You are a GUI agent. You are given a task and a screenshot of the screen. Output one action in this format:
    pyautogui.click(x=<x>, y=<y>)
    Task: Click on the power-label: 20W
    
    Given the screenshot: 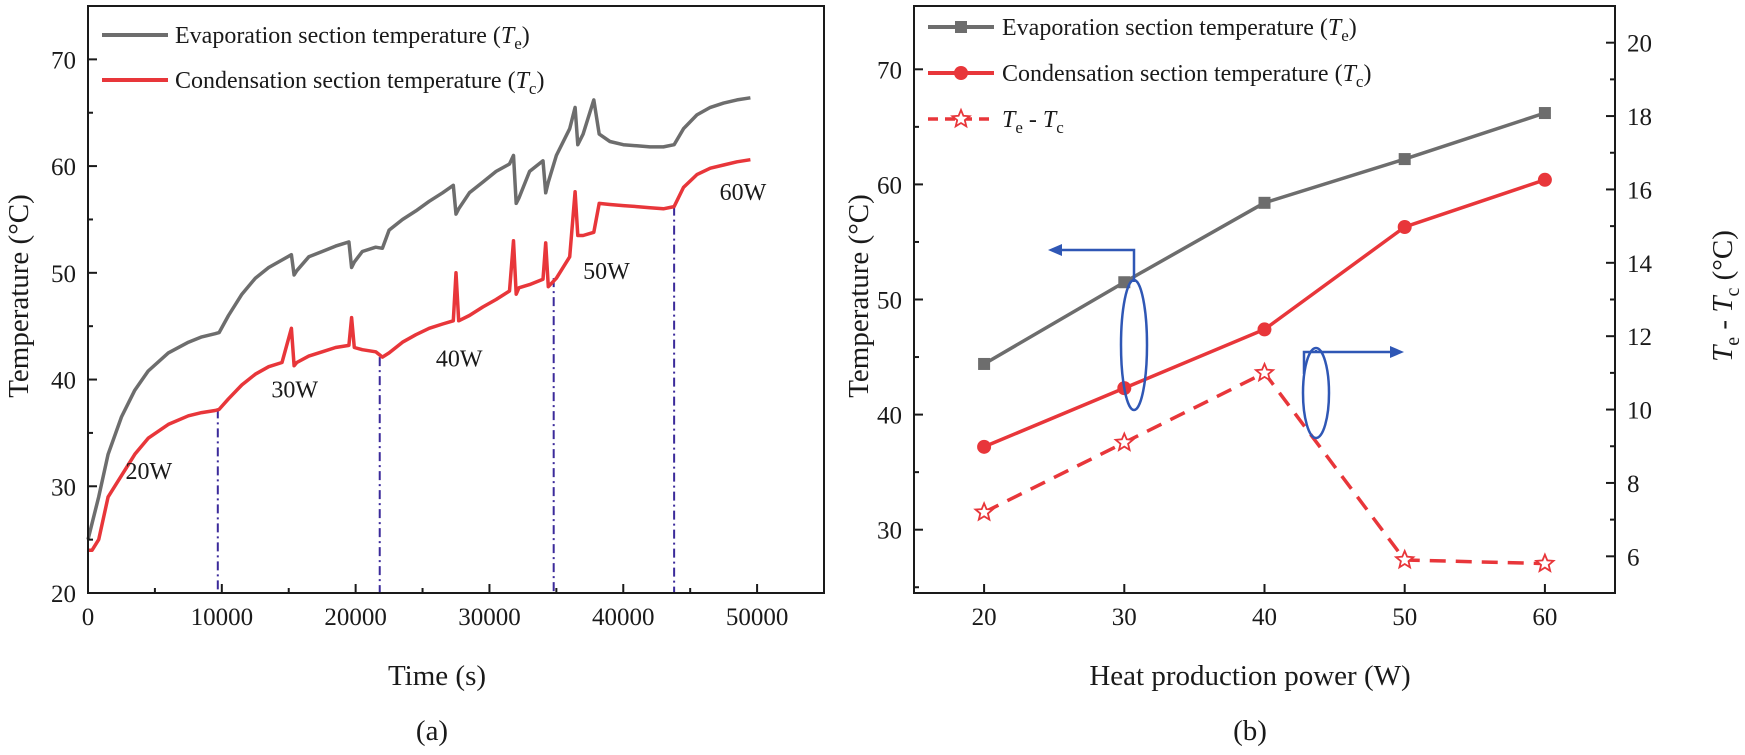 What is the action you would take?
    pyautogui.click(x=148, y=472)
    